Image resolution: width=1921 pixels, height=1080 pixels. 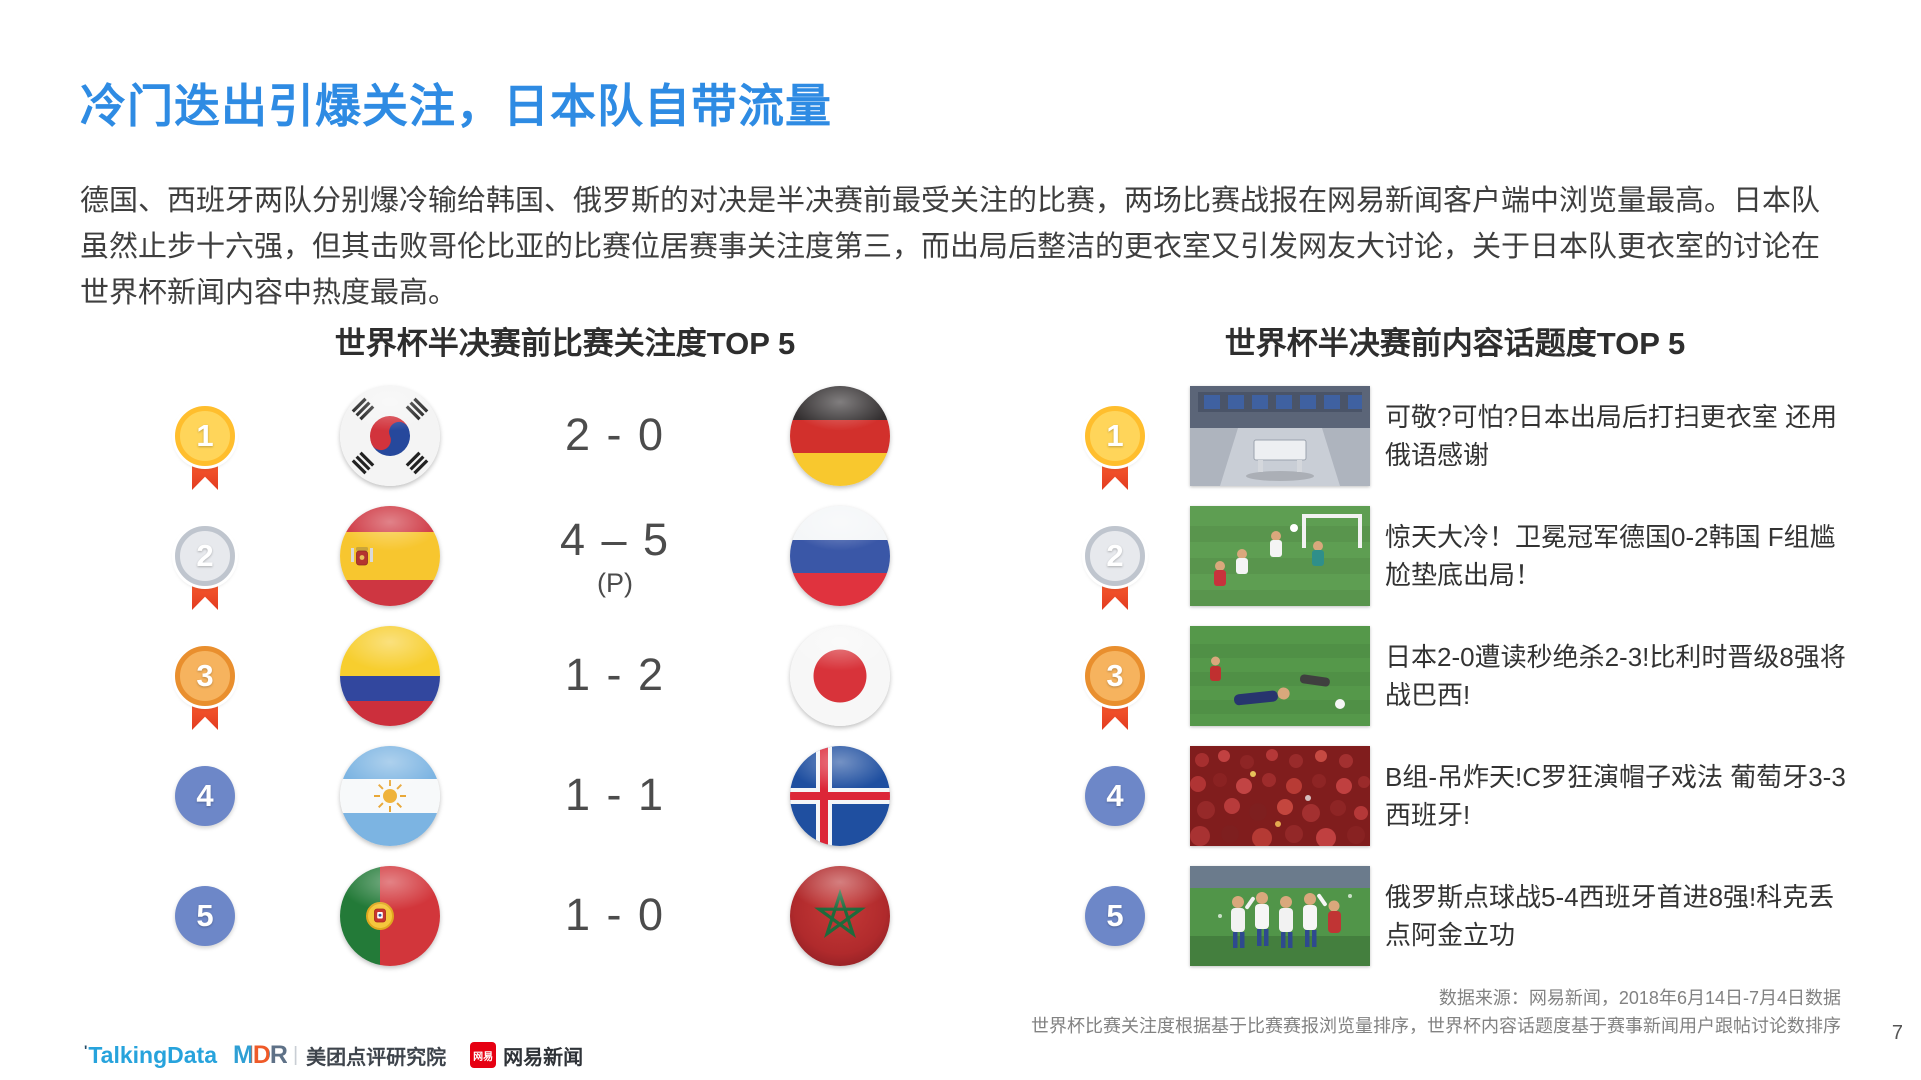 I want to click on score-text: 1 - 2, so click(x=615, y=674).